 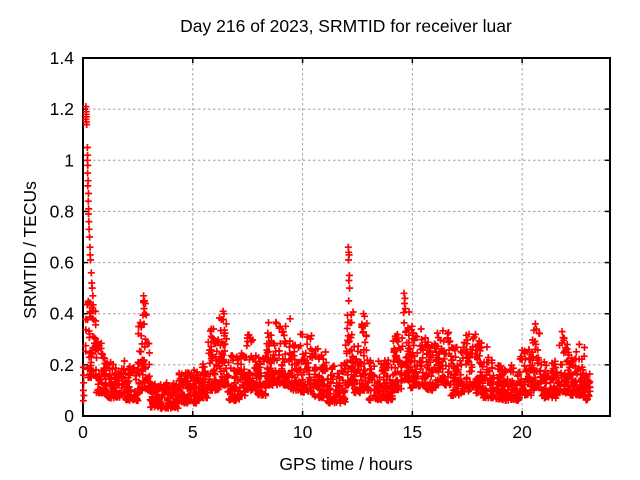 What do you see at coordinates (522, 432) in the screenshot?
I see `x-tick-label: 20` at bounding box center [522, 432].